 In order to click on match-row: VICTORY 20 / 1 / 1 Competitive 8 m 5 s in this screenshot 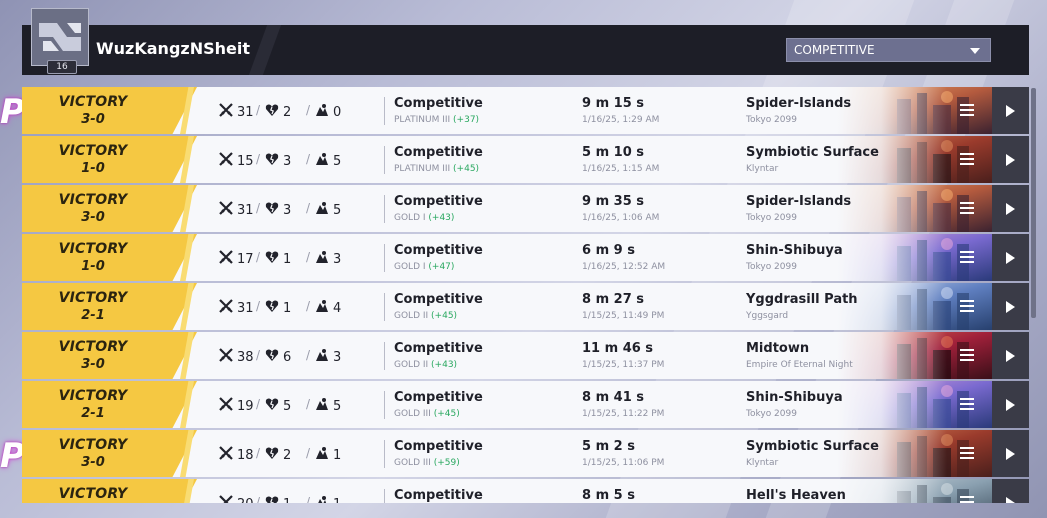, I will do `click(525, 491)`.